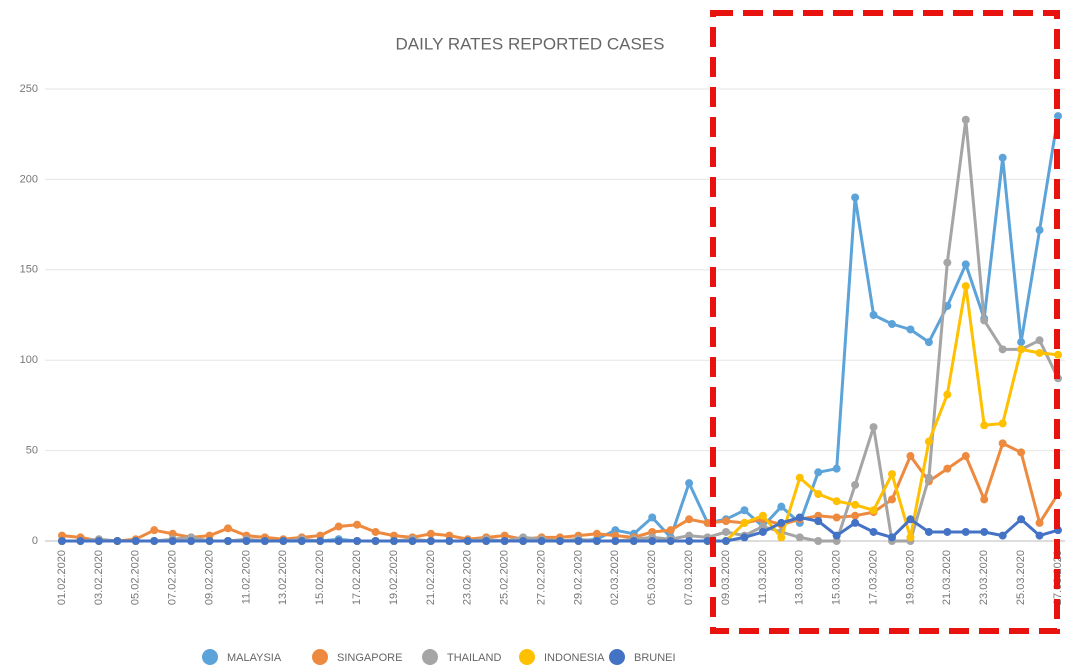  I want to click on x-tick-label: 03.02.2020, so click(99, 577).